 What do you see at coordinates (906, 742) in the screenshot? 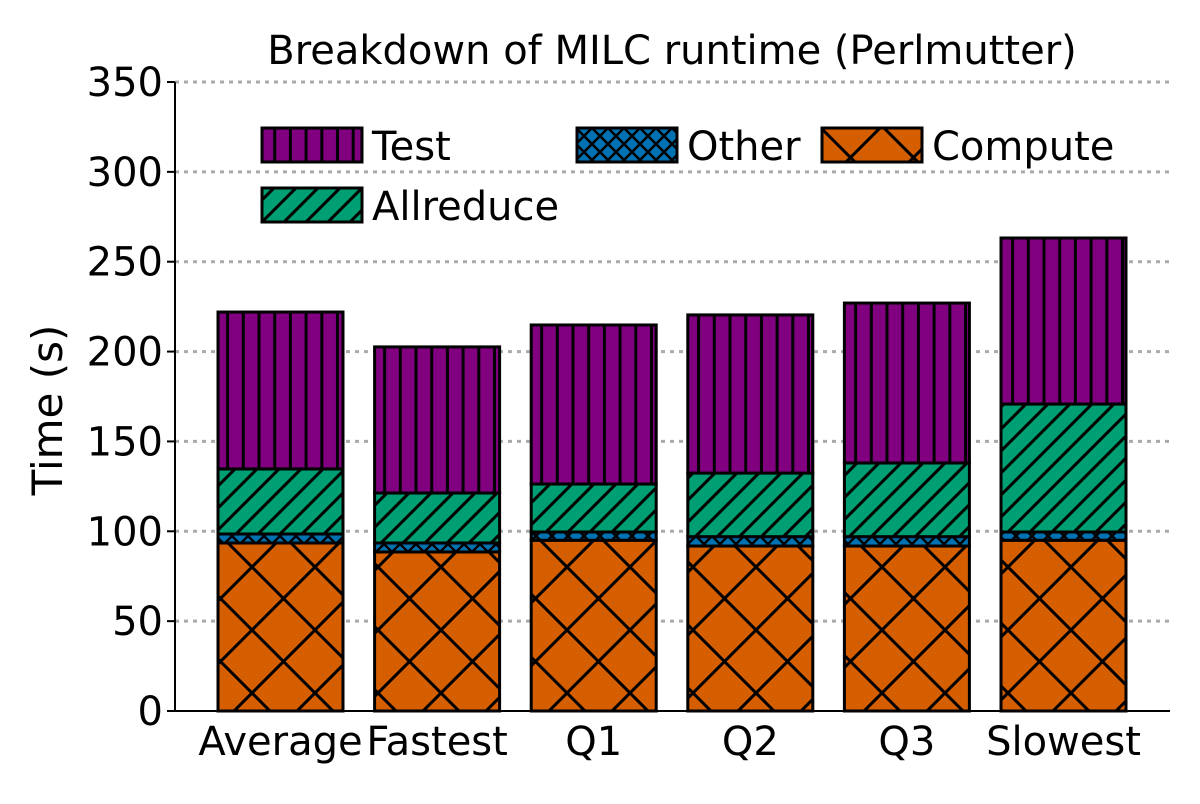
I see `x-tick-label: Q3` at bounding box center [906, 742].